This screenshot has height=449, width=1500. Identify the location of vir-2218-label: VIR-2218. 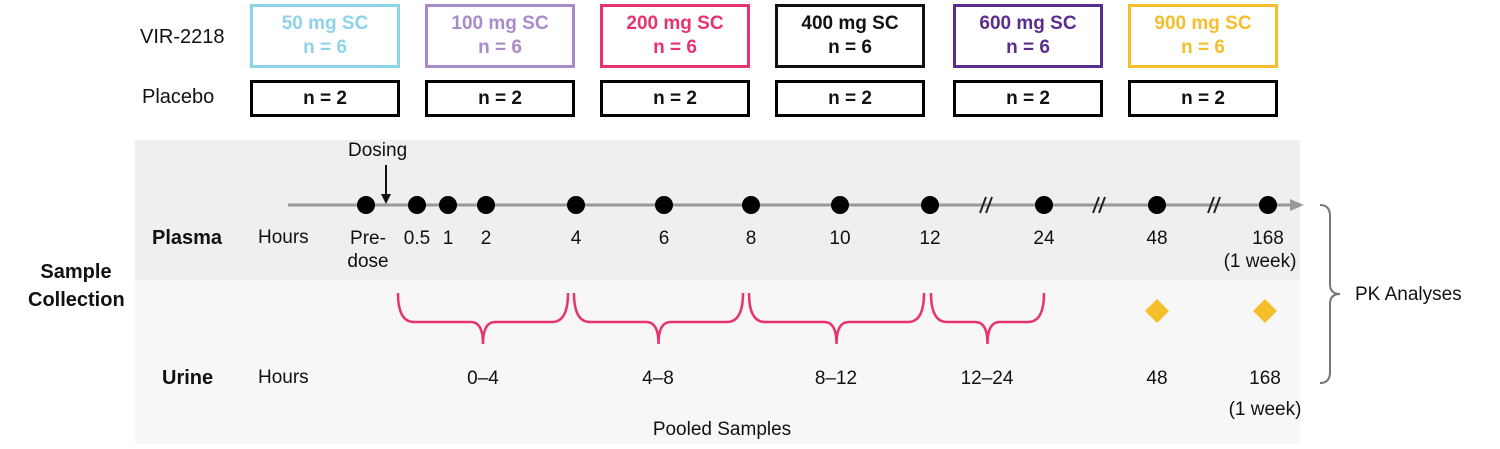
(182, 37).